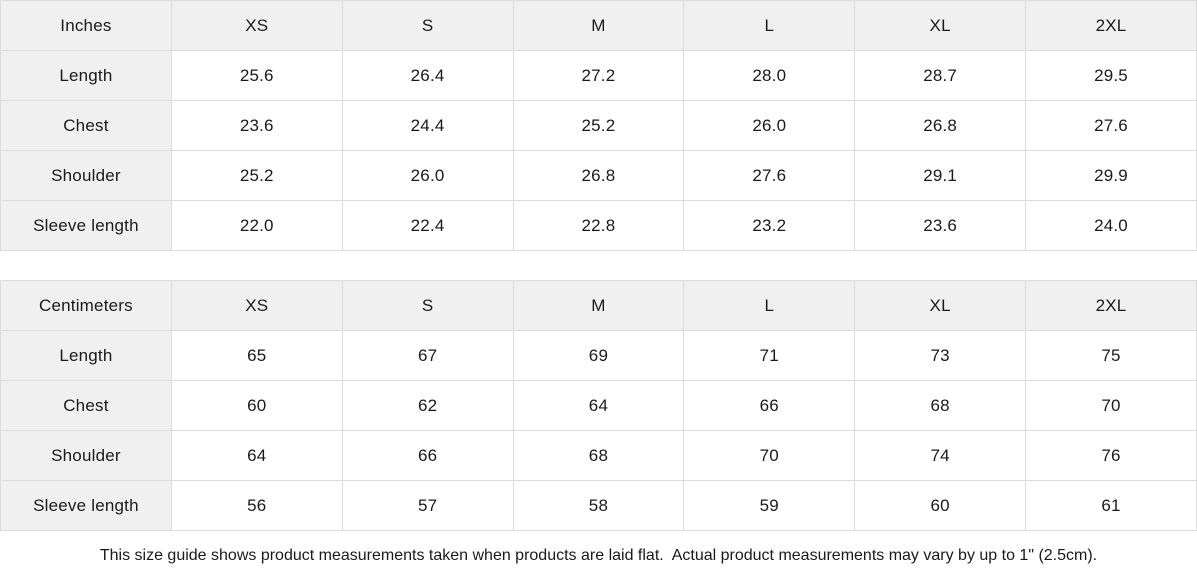 The width and height of the screenshot is (1197, 580). Describe the element at coordinates (427, 225) in the screenshot. I see `measurement-value: 22.4` at that location.